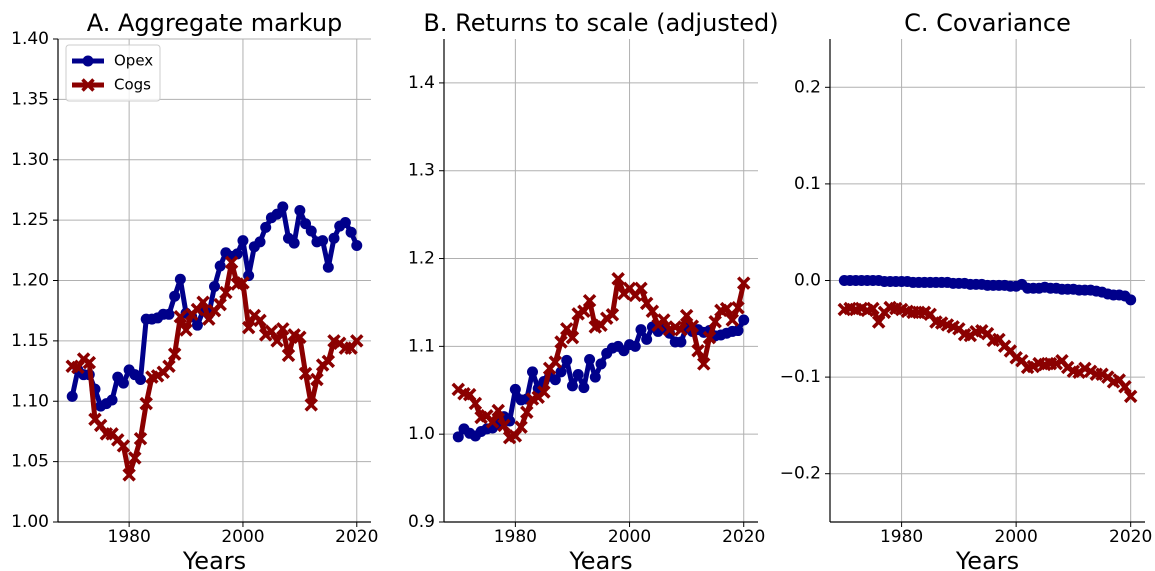 This screenshot has height=571, width=1155. What do you see at coordinates (988, 351) in the screenshot?
I see `series-line` at bounding box center [988, 351].